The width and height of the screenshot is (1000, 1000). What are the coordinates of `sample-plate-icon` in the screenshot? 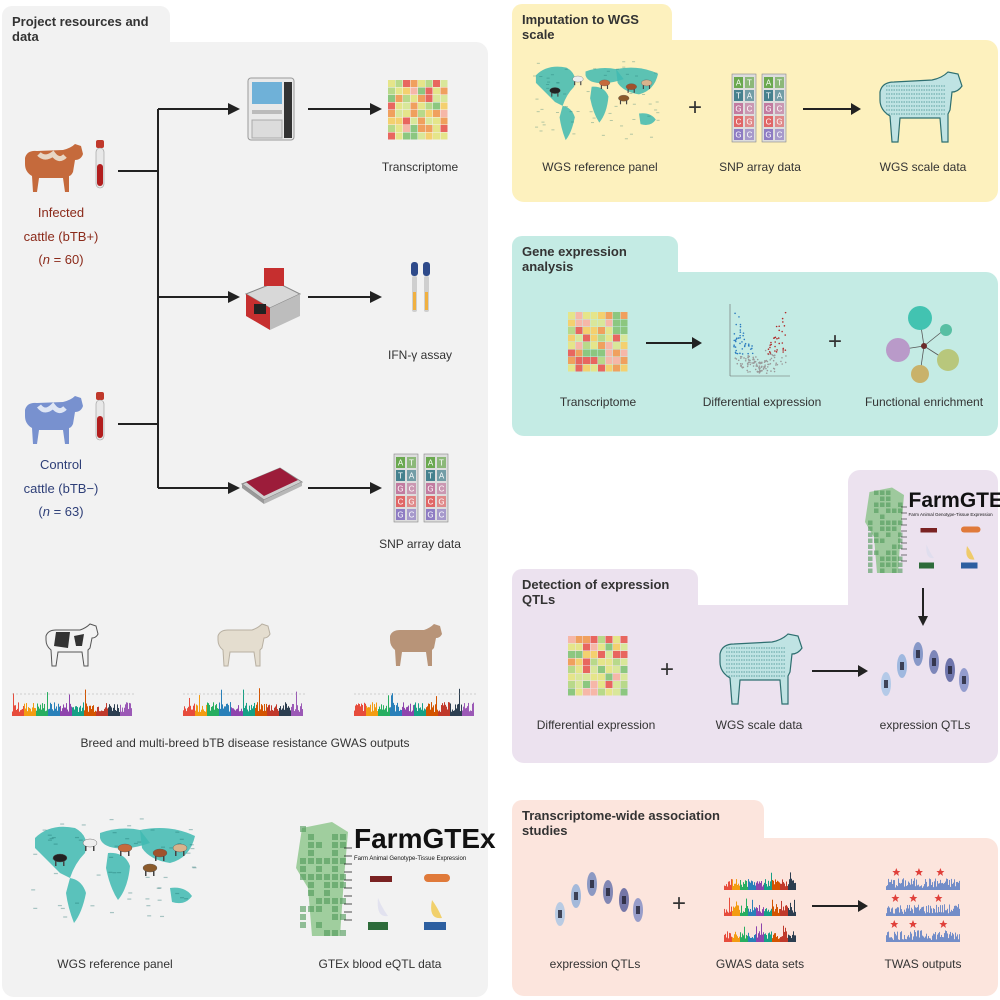 It's located at (272, 485).